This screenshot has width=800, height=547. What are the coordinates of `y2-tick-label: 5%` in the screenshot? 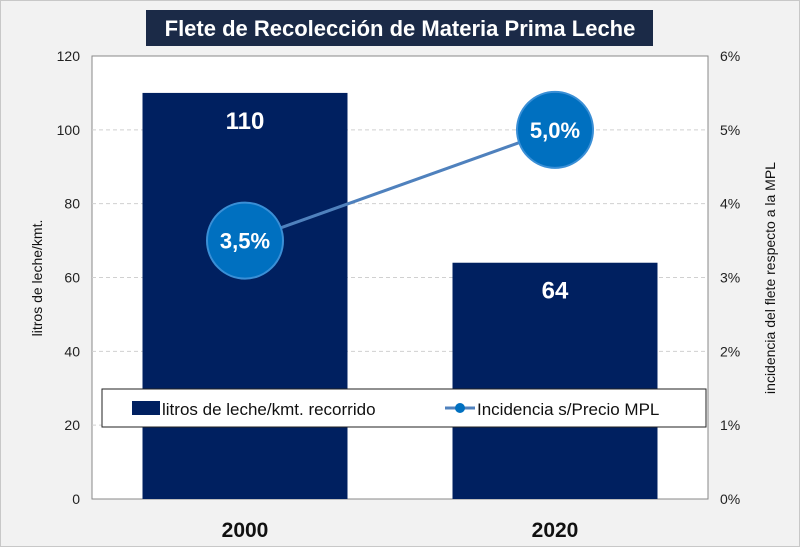 It's located at (730, 130).